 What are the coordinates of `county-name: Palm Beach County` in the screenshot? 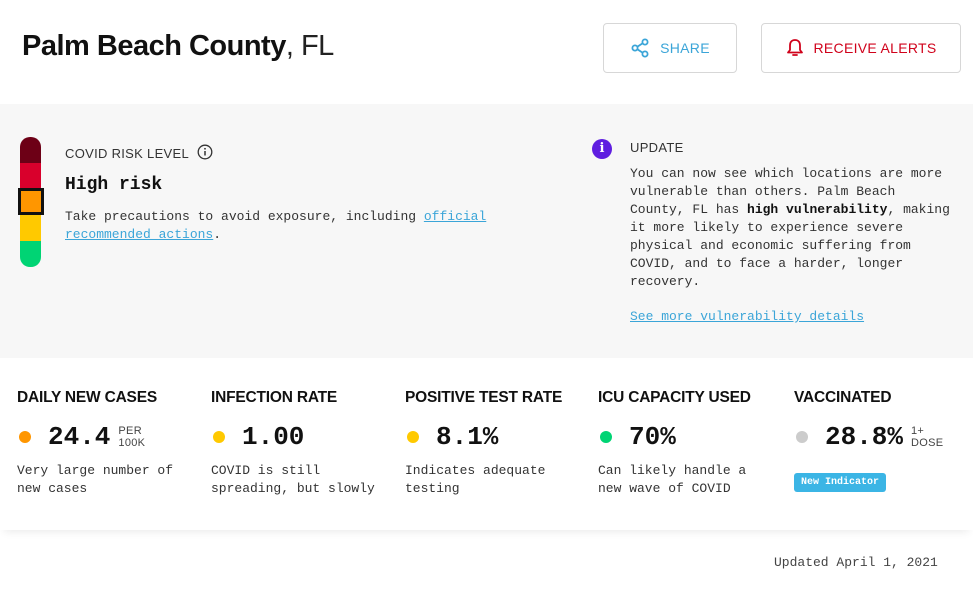 It's located at (154, 46).